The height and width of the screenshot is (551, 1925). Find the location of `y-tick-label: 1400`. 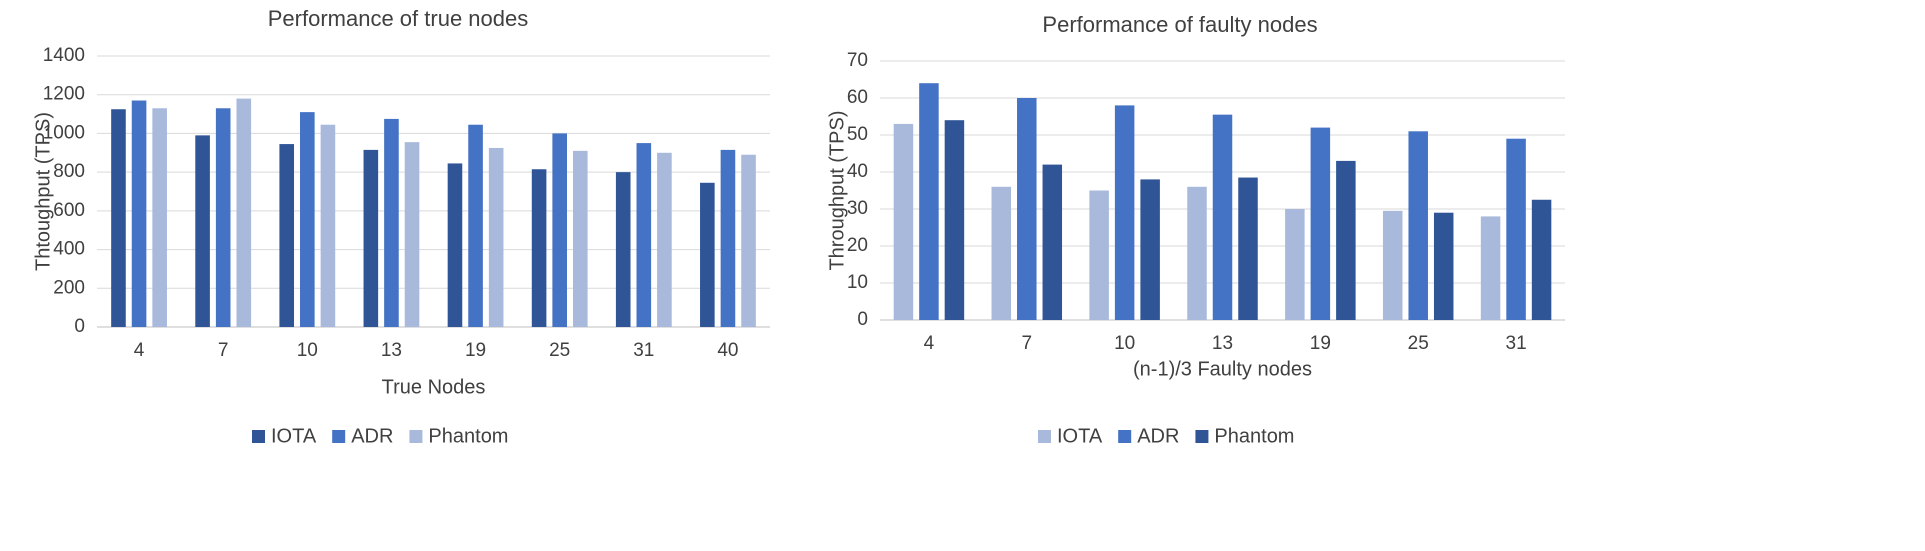

y-tick-label: 1400 is located at coordinates (64, 55).